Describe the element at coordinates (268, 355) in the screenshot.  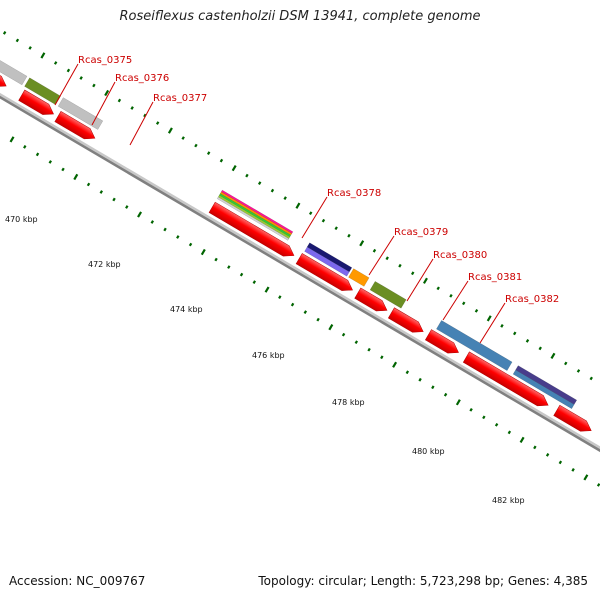
I see `kbp-label: 476 kbp` at that location.